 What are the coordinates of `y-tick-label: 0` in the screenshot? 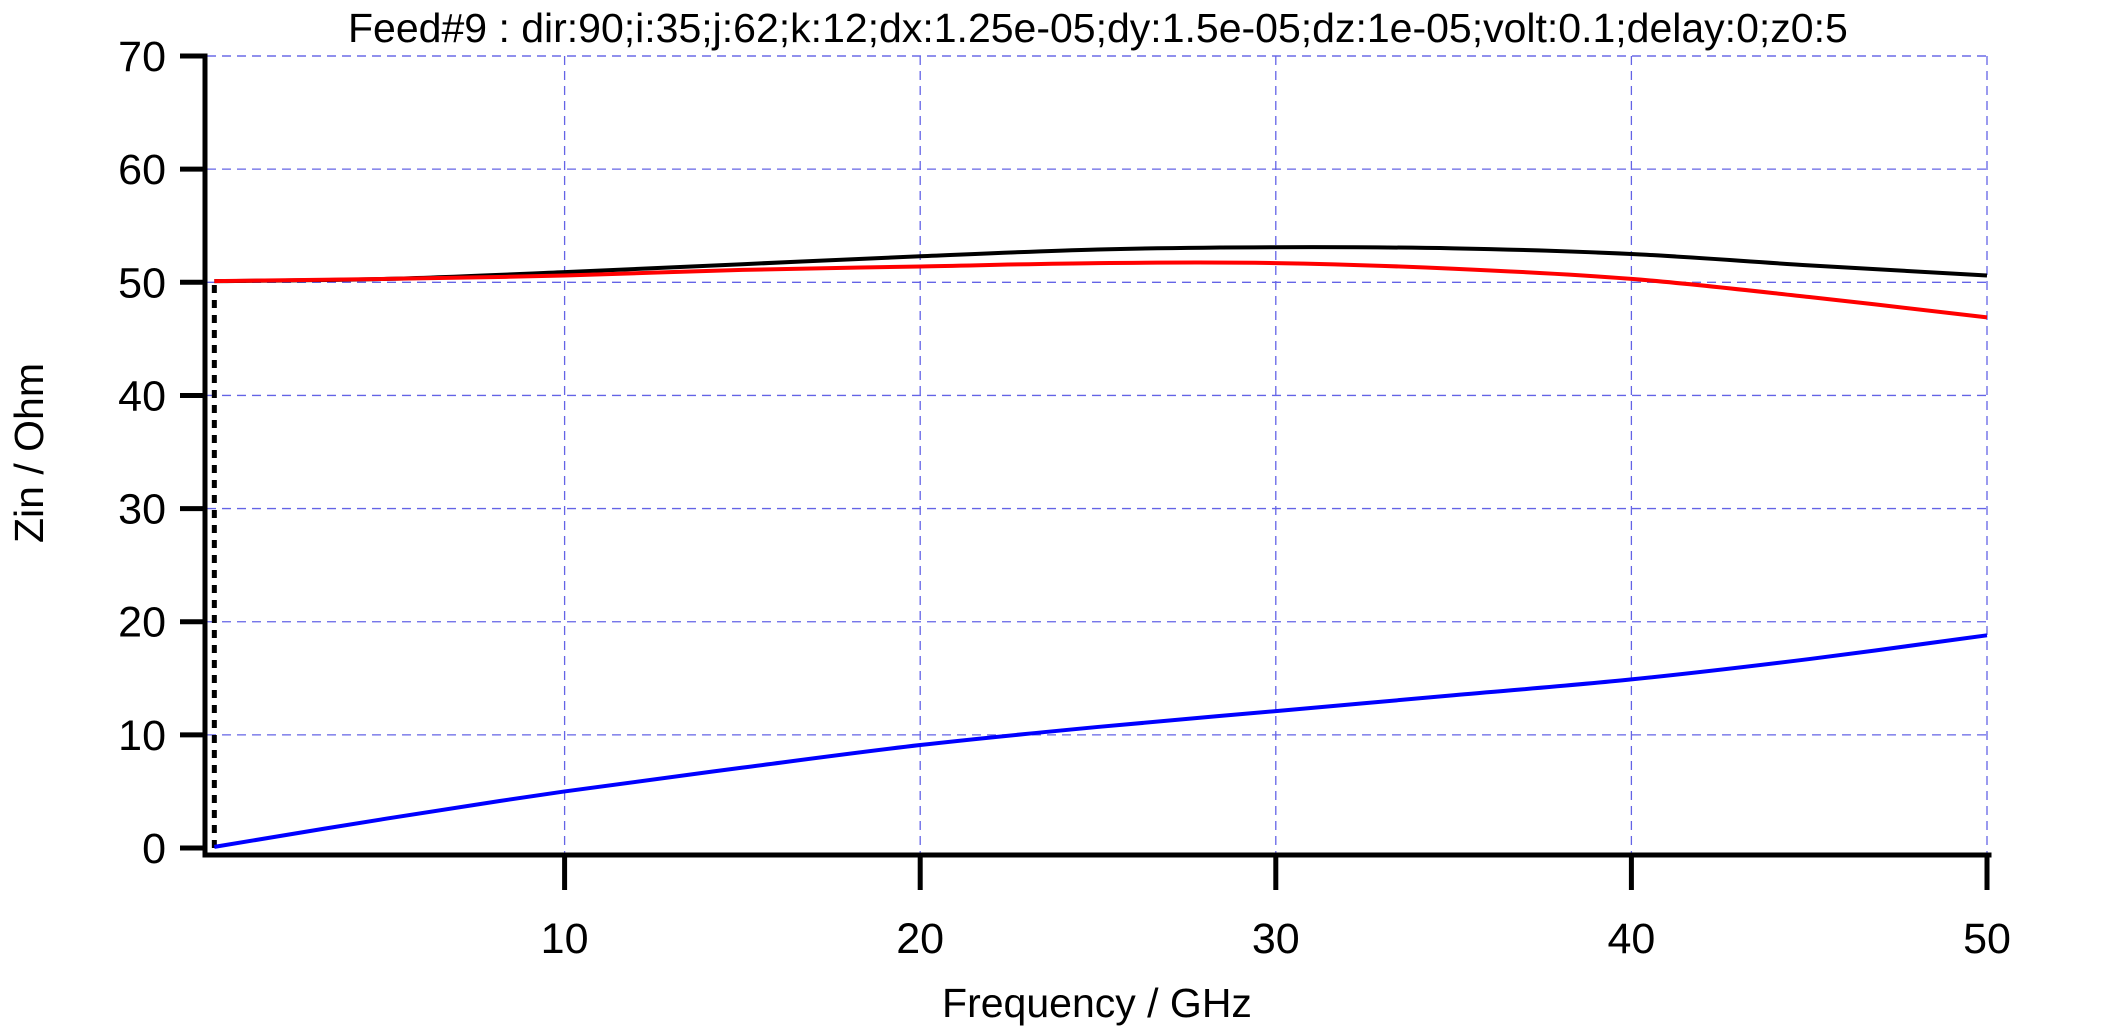 It's located at (154, 849).